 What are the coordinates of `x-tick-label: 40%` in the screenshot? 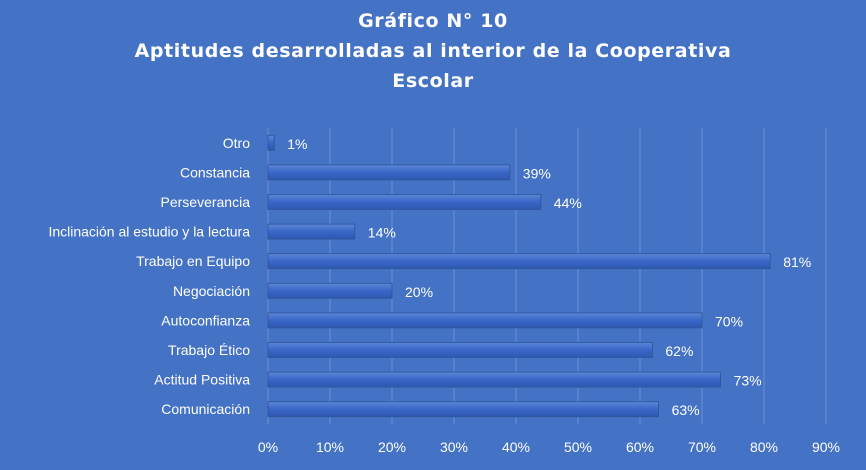 It's located at (516, 447).